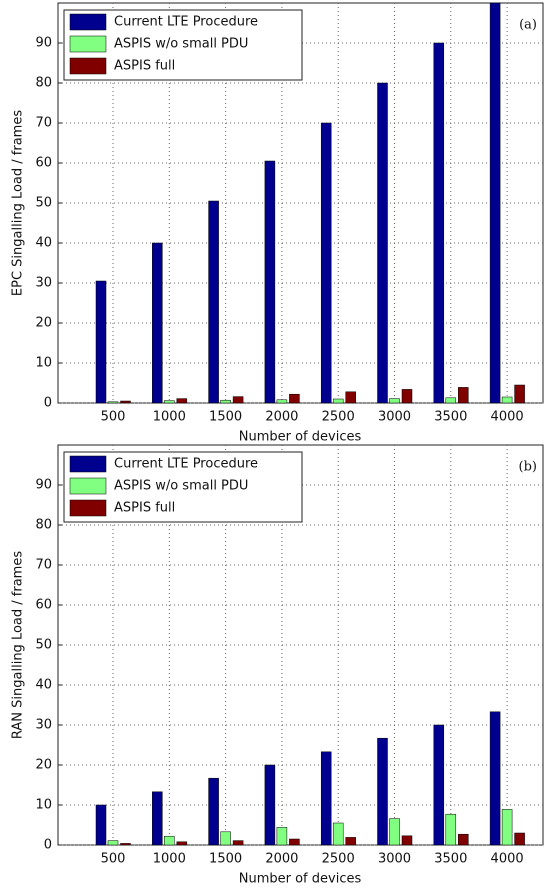 Image resolution: width=558 pixels, height=892 pixels. Describe the element at coordinates (528, 467) in the screenshot. I see `annotation: (b)` at that location.